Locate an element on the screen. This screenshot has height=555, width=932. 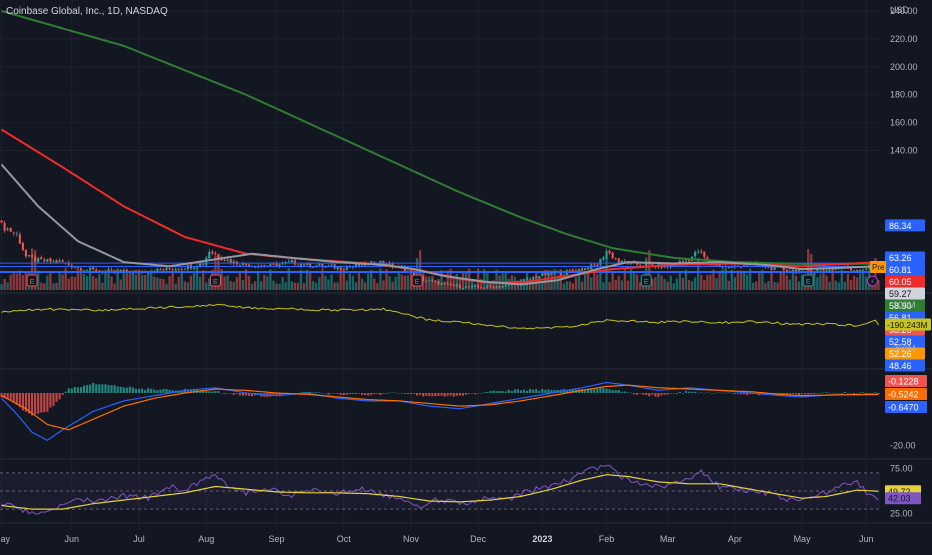
obv-value-box is located at coordinates (908, 324).